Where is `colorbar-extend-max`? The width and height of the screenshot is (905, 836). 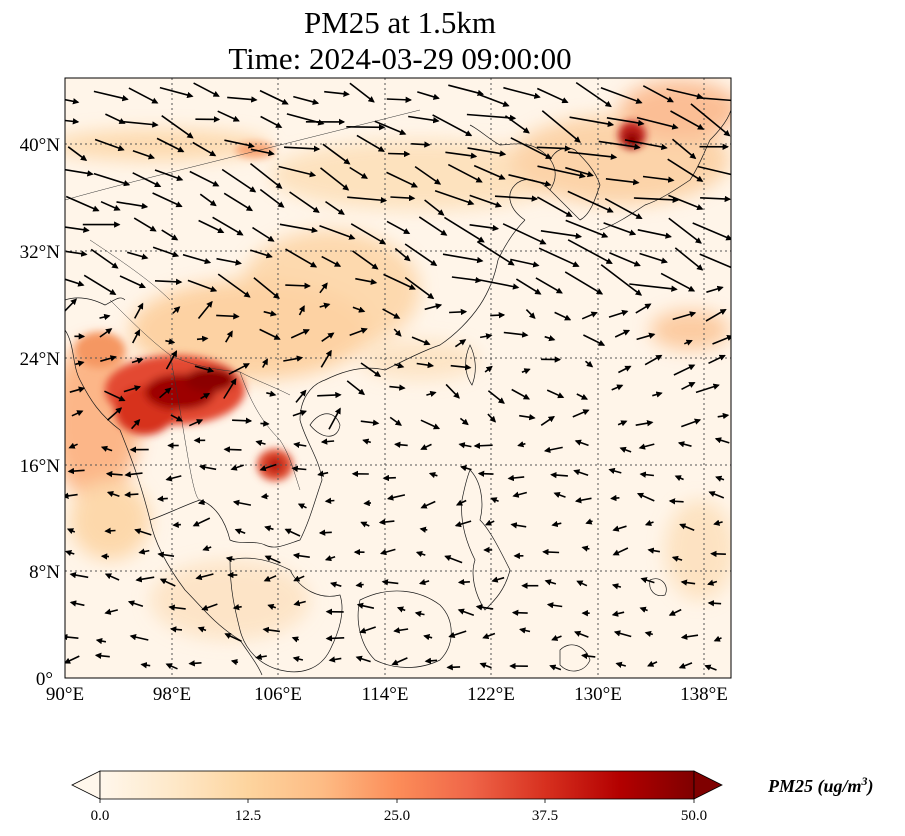
colorbar-extend-max is located at coordinates (708, 785).